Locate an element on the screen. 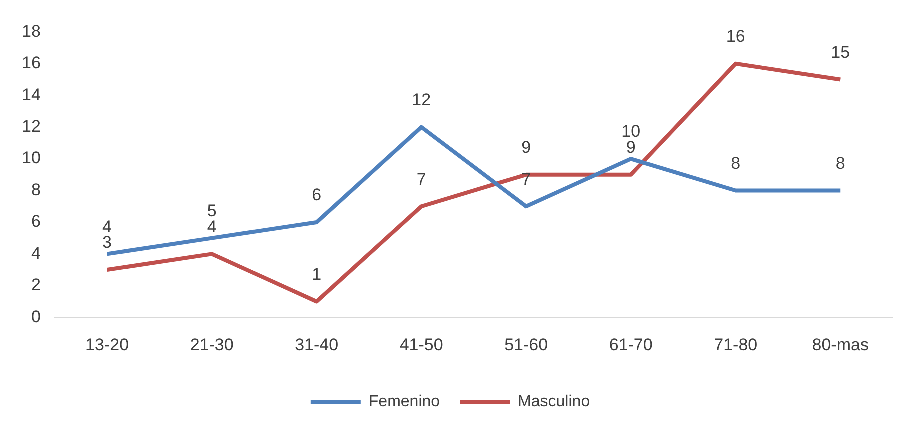 The image size is (911, 434). x-tick-label: 21-30 is located at coordinates (212, 344).